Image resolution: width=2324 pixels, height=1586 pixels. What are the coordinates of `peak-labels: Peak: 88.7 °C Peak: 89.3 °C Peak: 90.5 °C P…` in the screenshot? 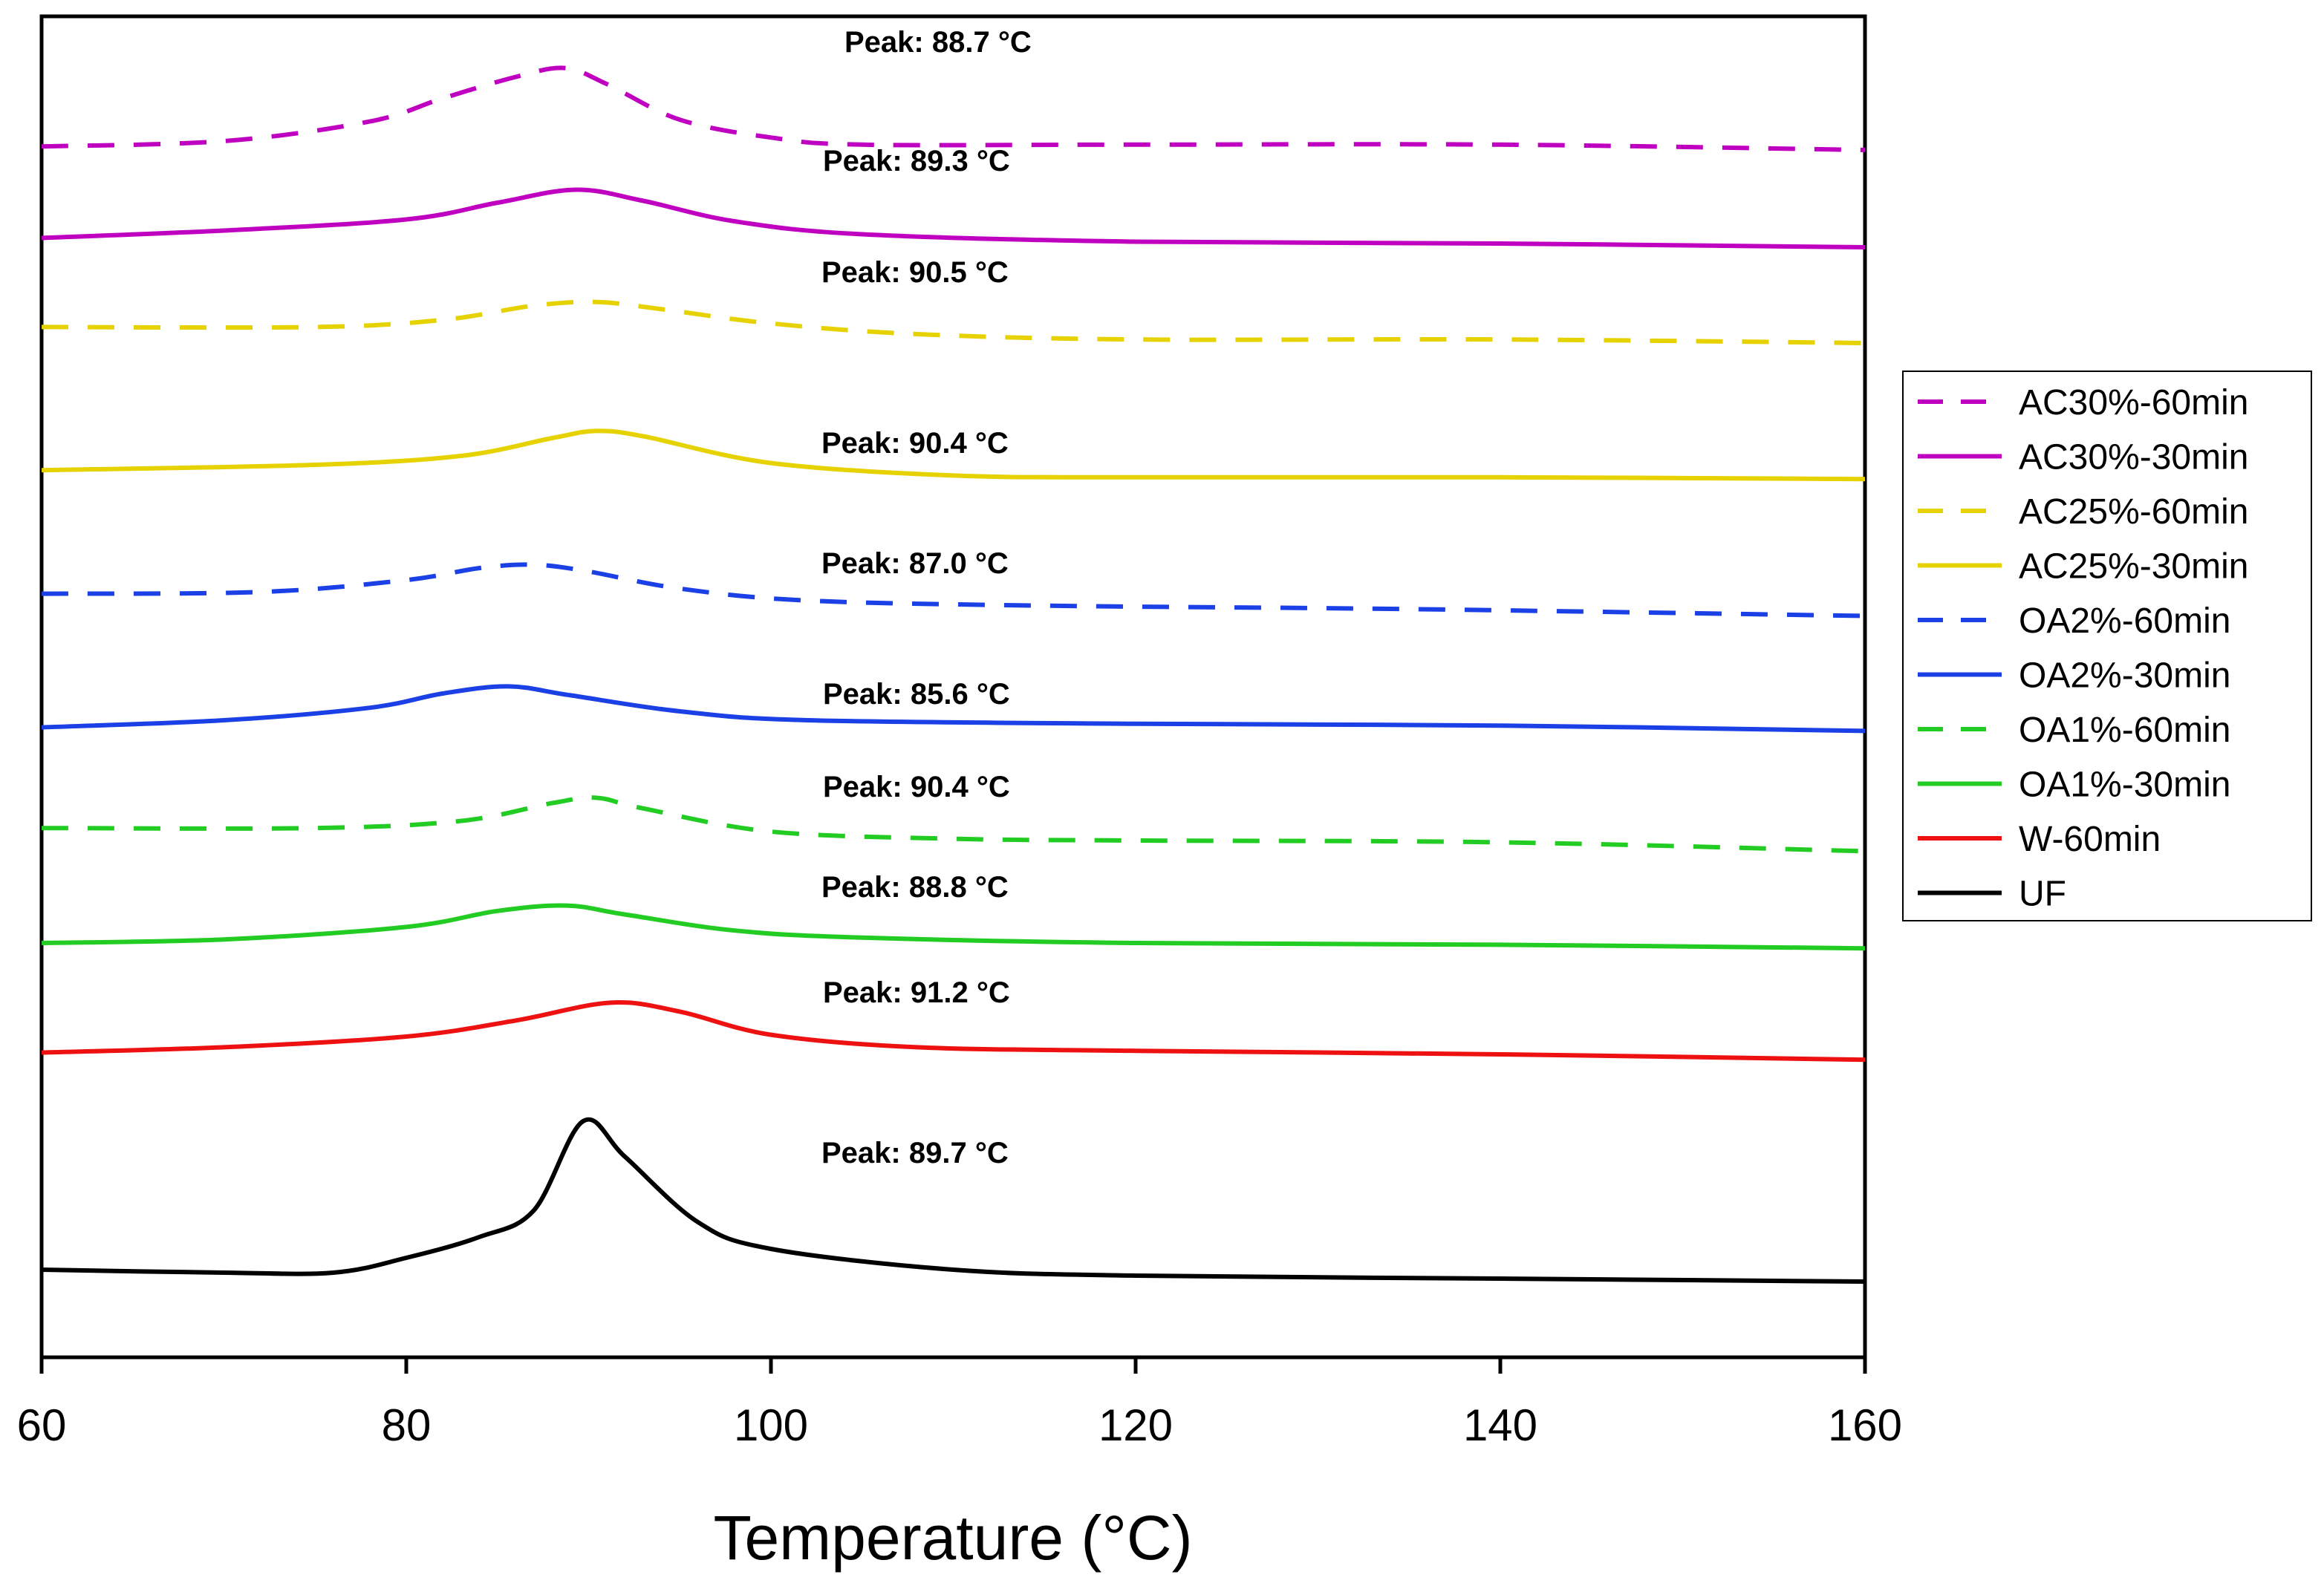 It's located at (927, 597).